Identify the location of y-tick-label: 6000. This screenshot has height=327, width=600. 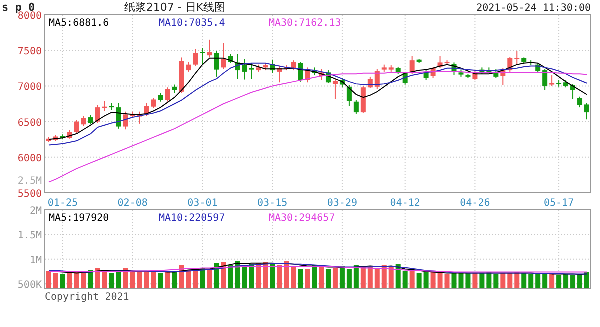
(30, 158).